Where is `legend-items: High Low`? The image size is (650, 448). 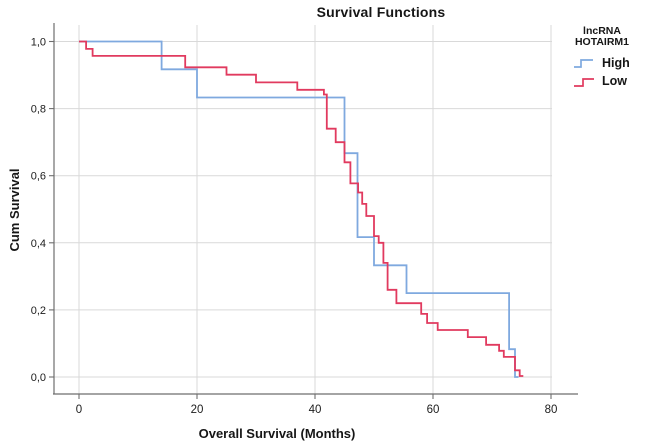 legend-items: High Low is located at coordinates (606, 72).